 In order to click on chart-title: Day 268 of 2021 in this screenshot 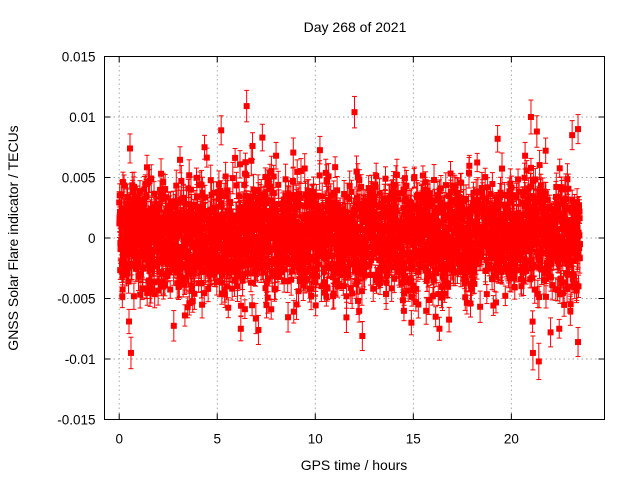, I will do `click(355, 27)`.